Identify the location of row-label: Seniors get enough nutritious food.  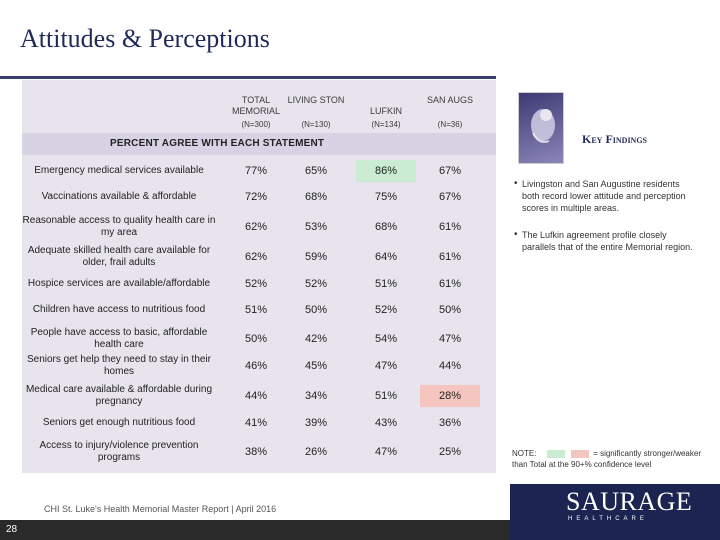
(119, 422).